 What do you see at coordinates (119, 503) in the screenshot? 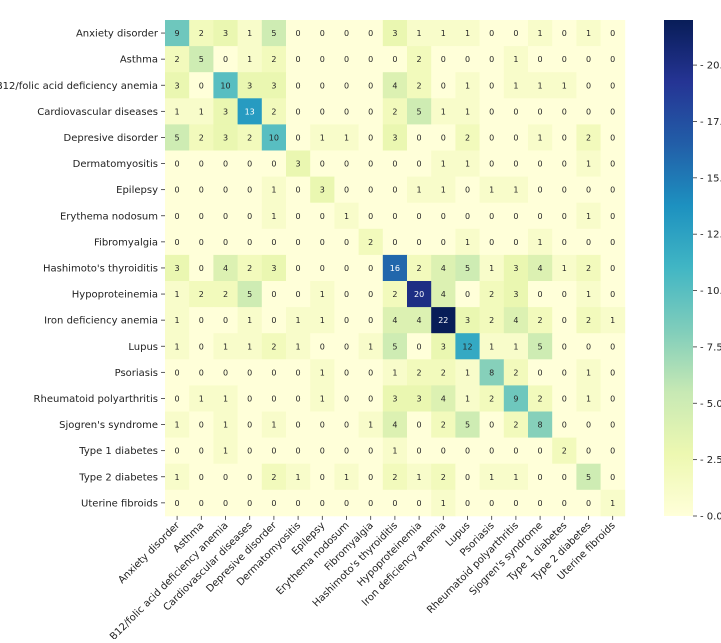
I see `row-label-uterine-fibroids: Uterine fibroids` at bounding box center [119, 503].